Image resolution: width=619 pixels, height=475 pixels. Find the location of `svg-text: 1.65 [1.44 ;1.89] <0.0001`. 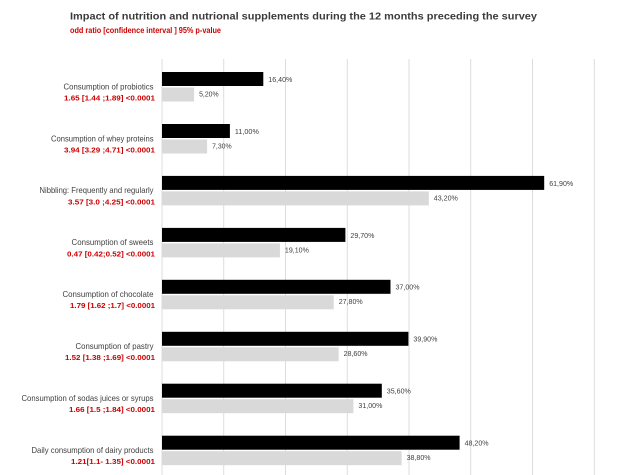

svg-text: 1.65 [1.44 ;1.89] <0.0001 is located at coordinates (110, 97).